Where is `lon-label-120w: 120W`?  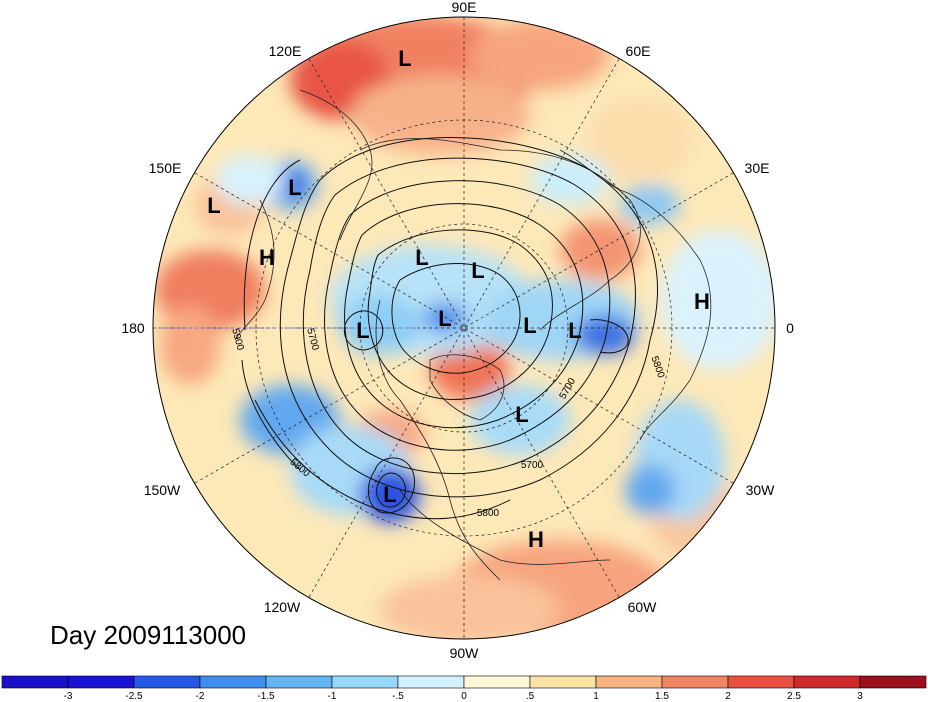 lon-label-120w: 120W is located at coordinates (282, 607).